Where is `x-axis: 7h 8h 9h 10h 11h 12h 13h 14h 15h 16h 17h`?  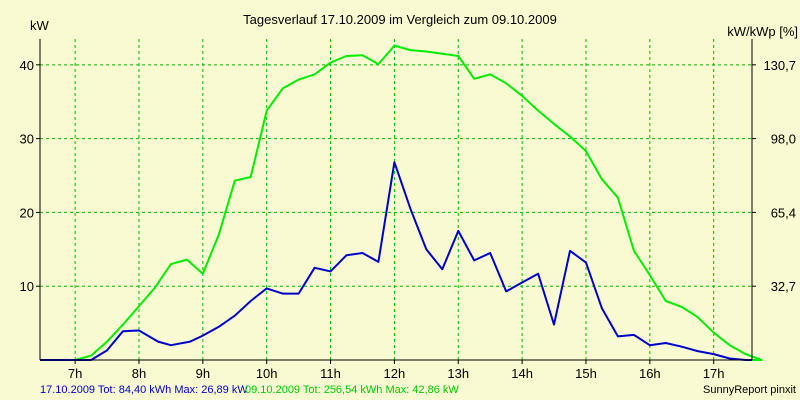
x-axis: 7h 8h 9h 10h 11h 12h 13h 14h 15h 16h 17h is located at coordinates (396, 370).